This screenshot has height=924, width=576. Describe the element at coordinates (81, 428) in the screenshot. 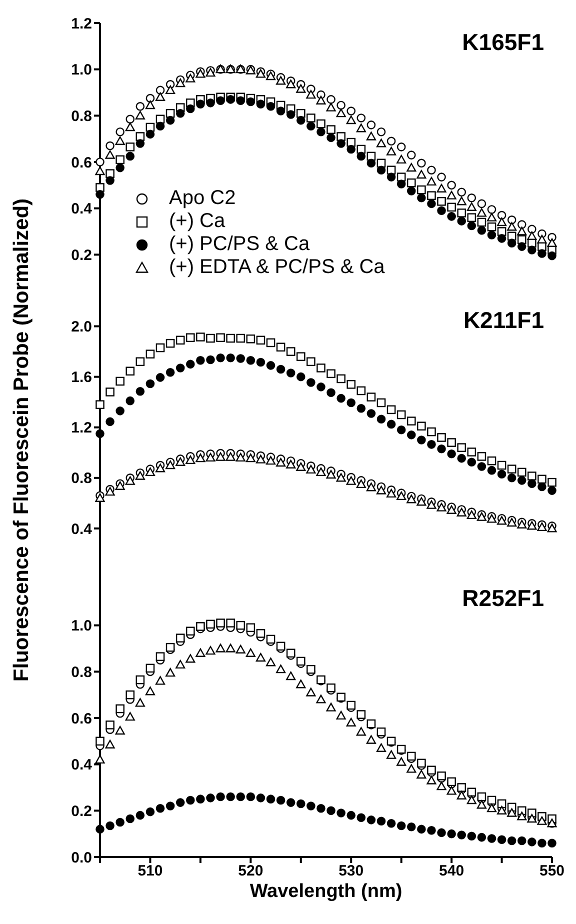

I see `y-tick-label: 1.2` at that location.